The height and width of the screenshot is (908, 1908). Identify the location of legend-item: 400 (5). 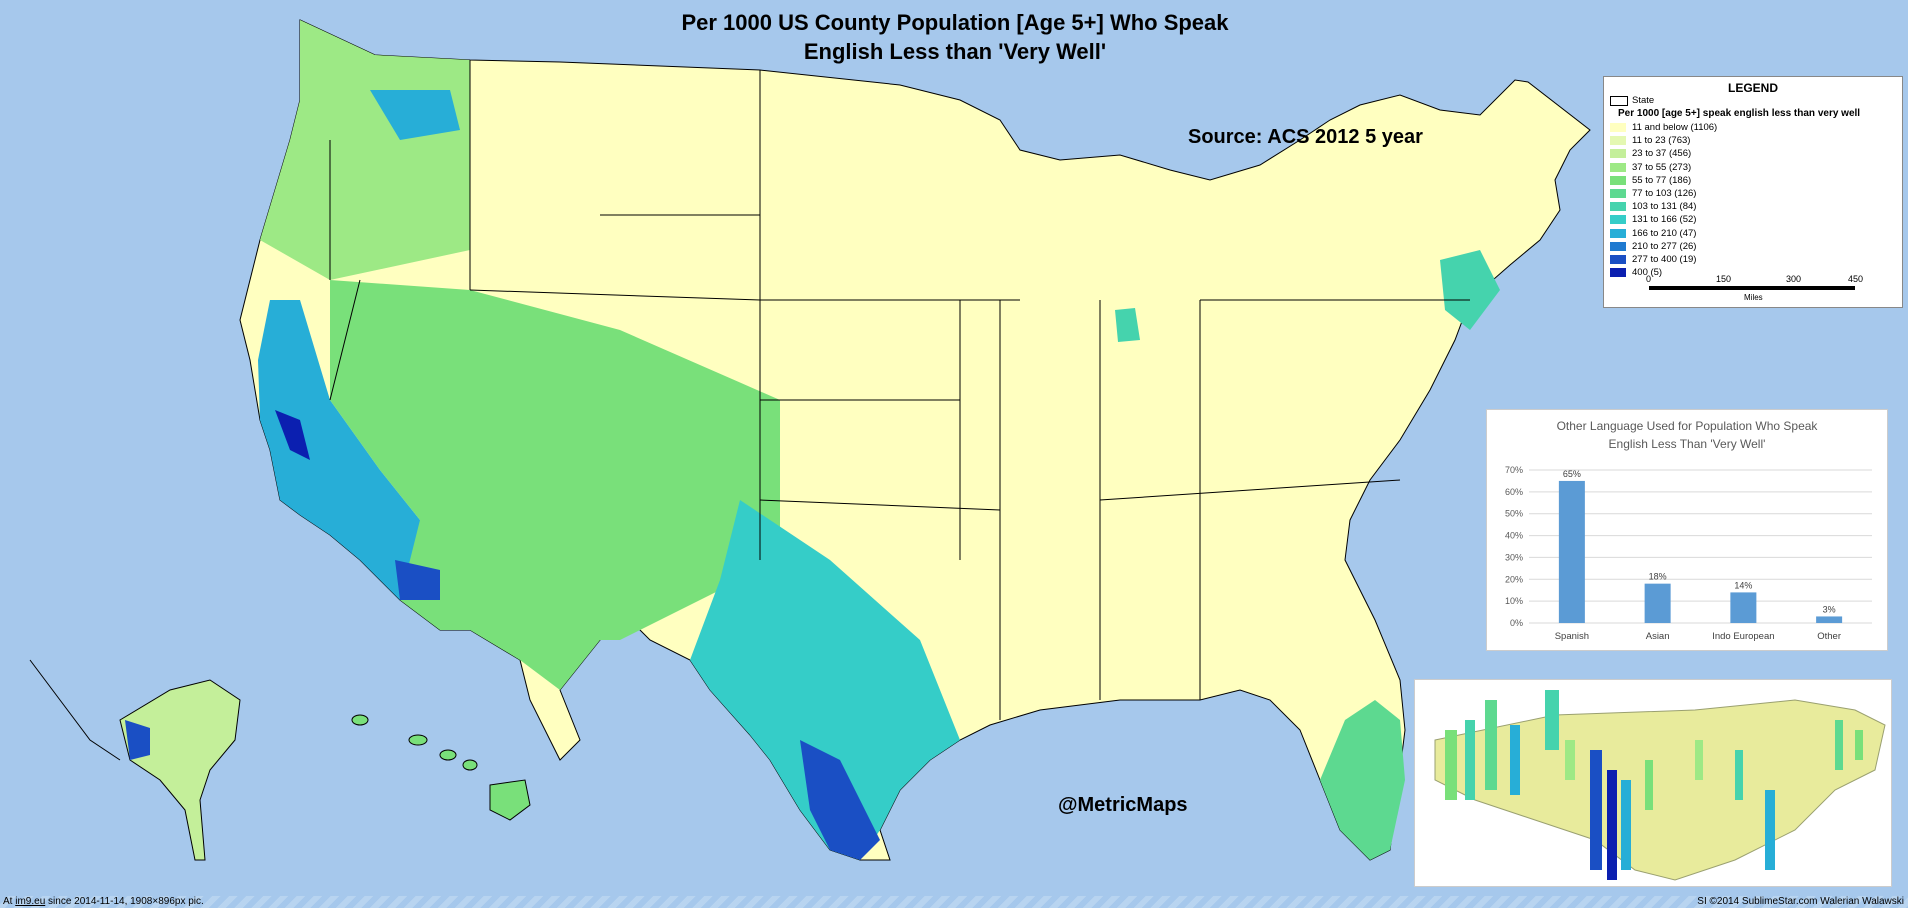
(1663, 272).